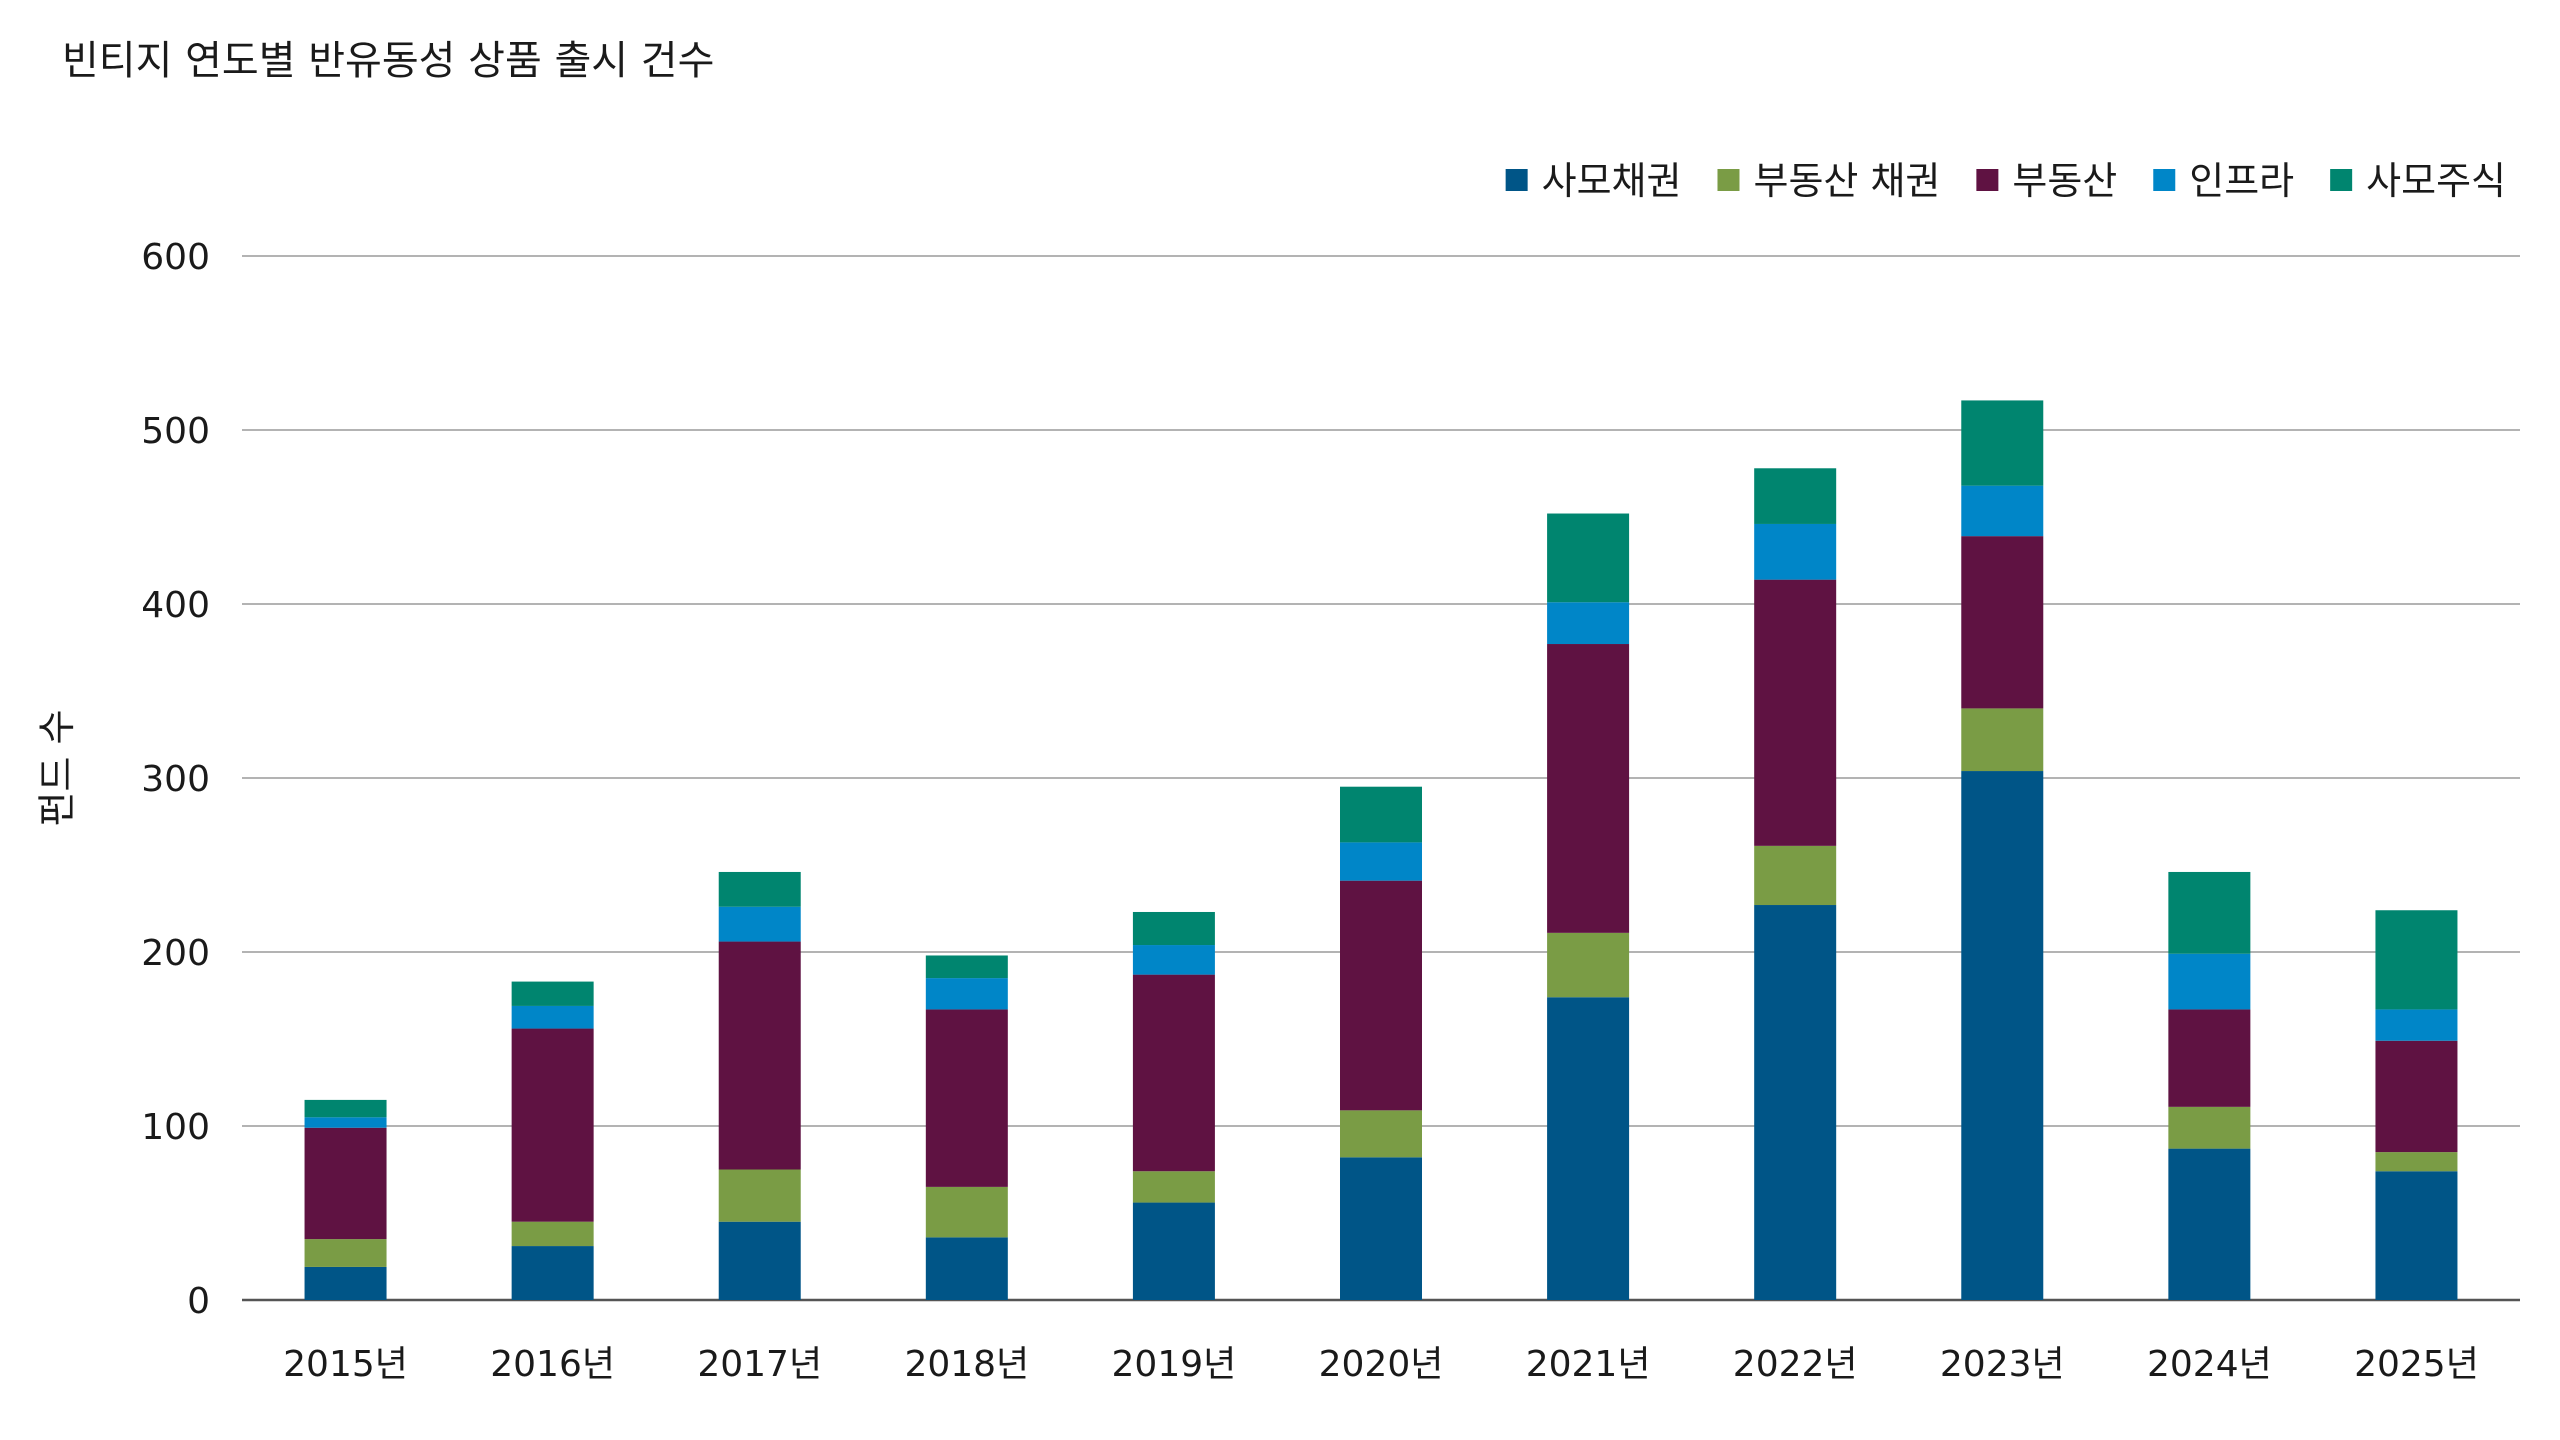 This screenshot has width=2560, height=1440. I want to click on legend-label: 사모채권, so click(1612, 181).